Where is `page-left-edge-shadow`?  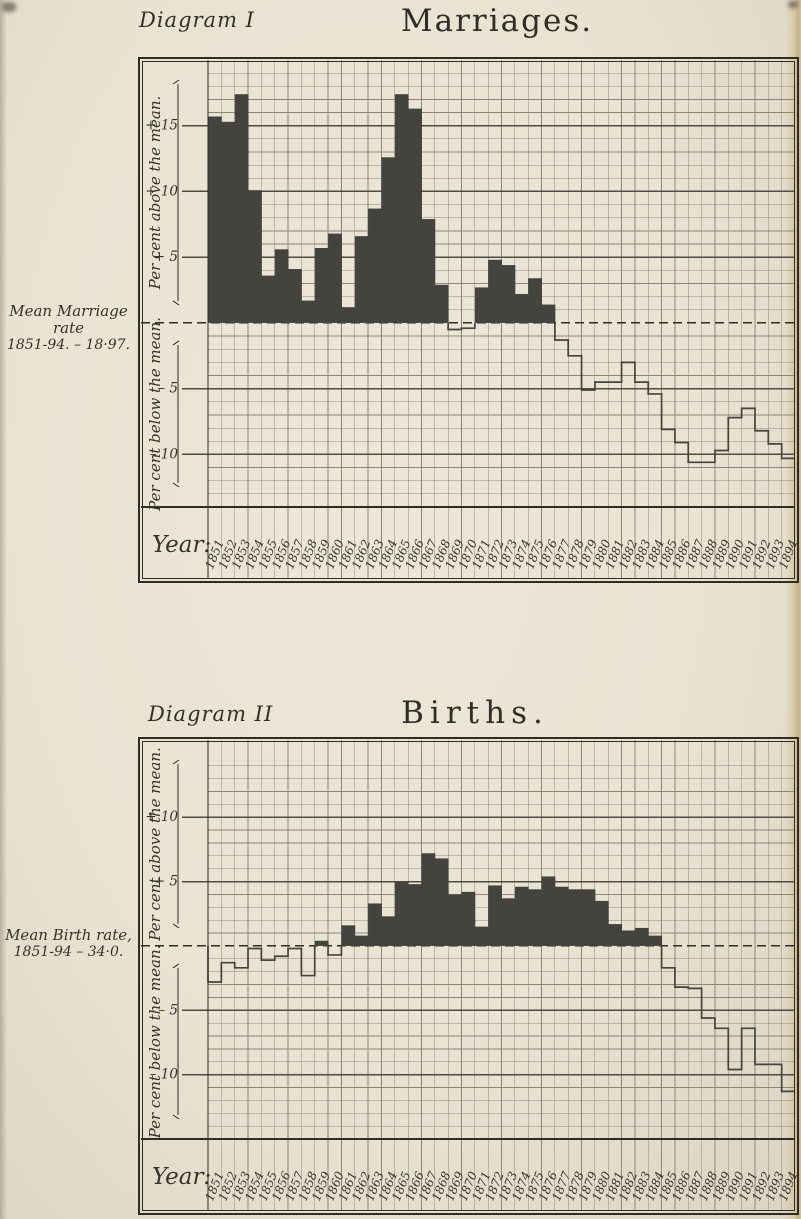 page-left-edge-shadow is located at coordinates (3, 609).